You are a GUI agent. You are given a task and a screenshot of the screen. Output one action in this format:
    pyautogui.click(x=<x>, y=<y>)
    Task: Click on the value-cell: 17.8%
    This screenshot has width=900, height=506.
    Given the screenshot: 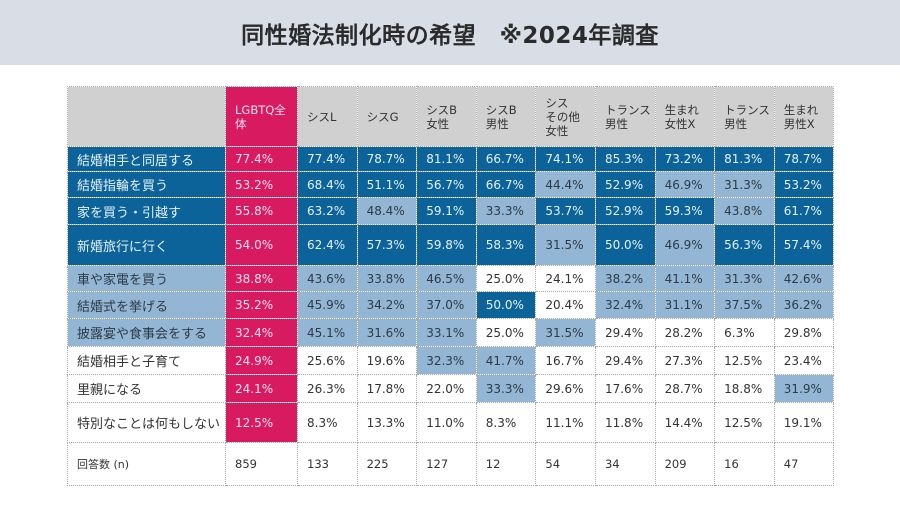 What is the action you would take?
    pyautogui.click(x=387, y=388)
    